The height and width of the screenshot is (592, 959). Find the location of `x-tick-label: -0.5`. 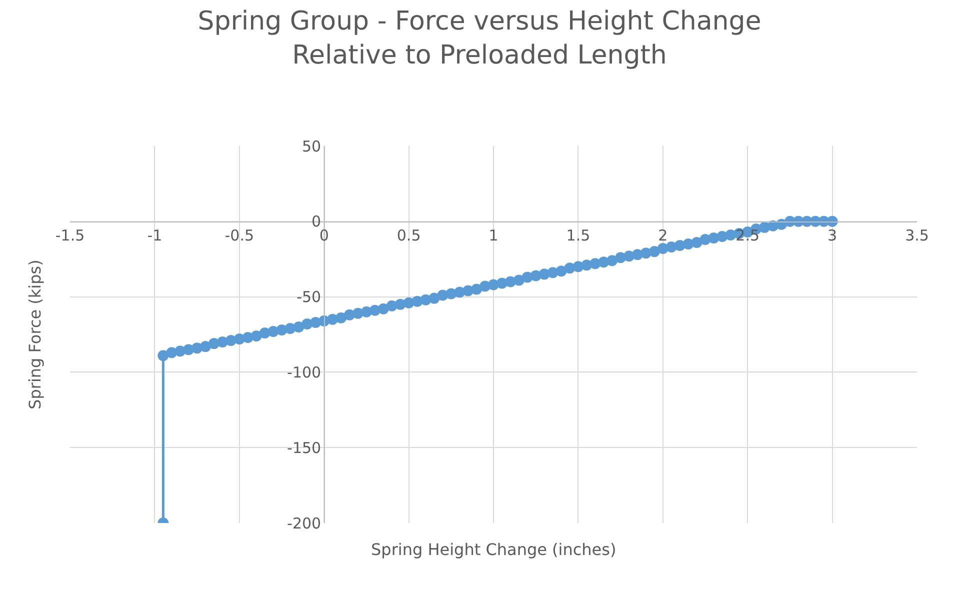

x-tick-label: -0.5 is located at coordinates (239, 235).